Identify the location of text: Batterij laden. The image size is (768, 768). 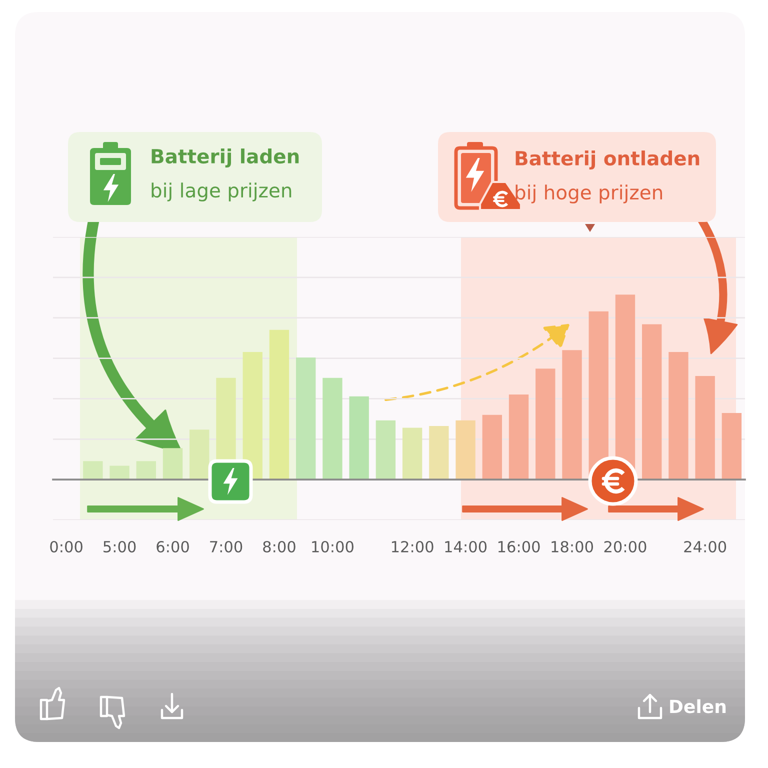
(225, 158).